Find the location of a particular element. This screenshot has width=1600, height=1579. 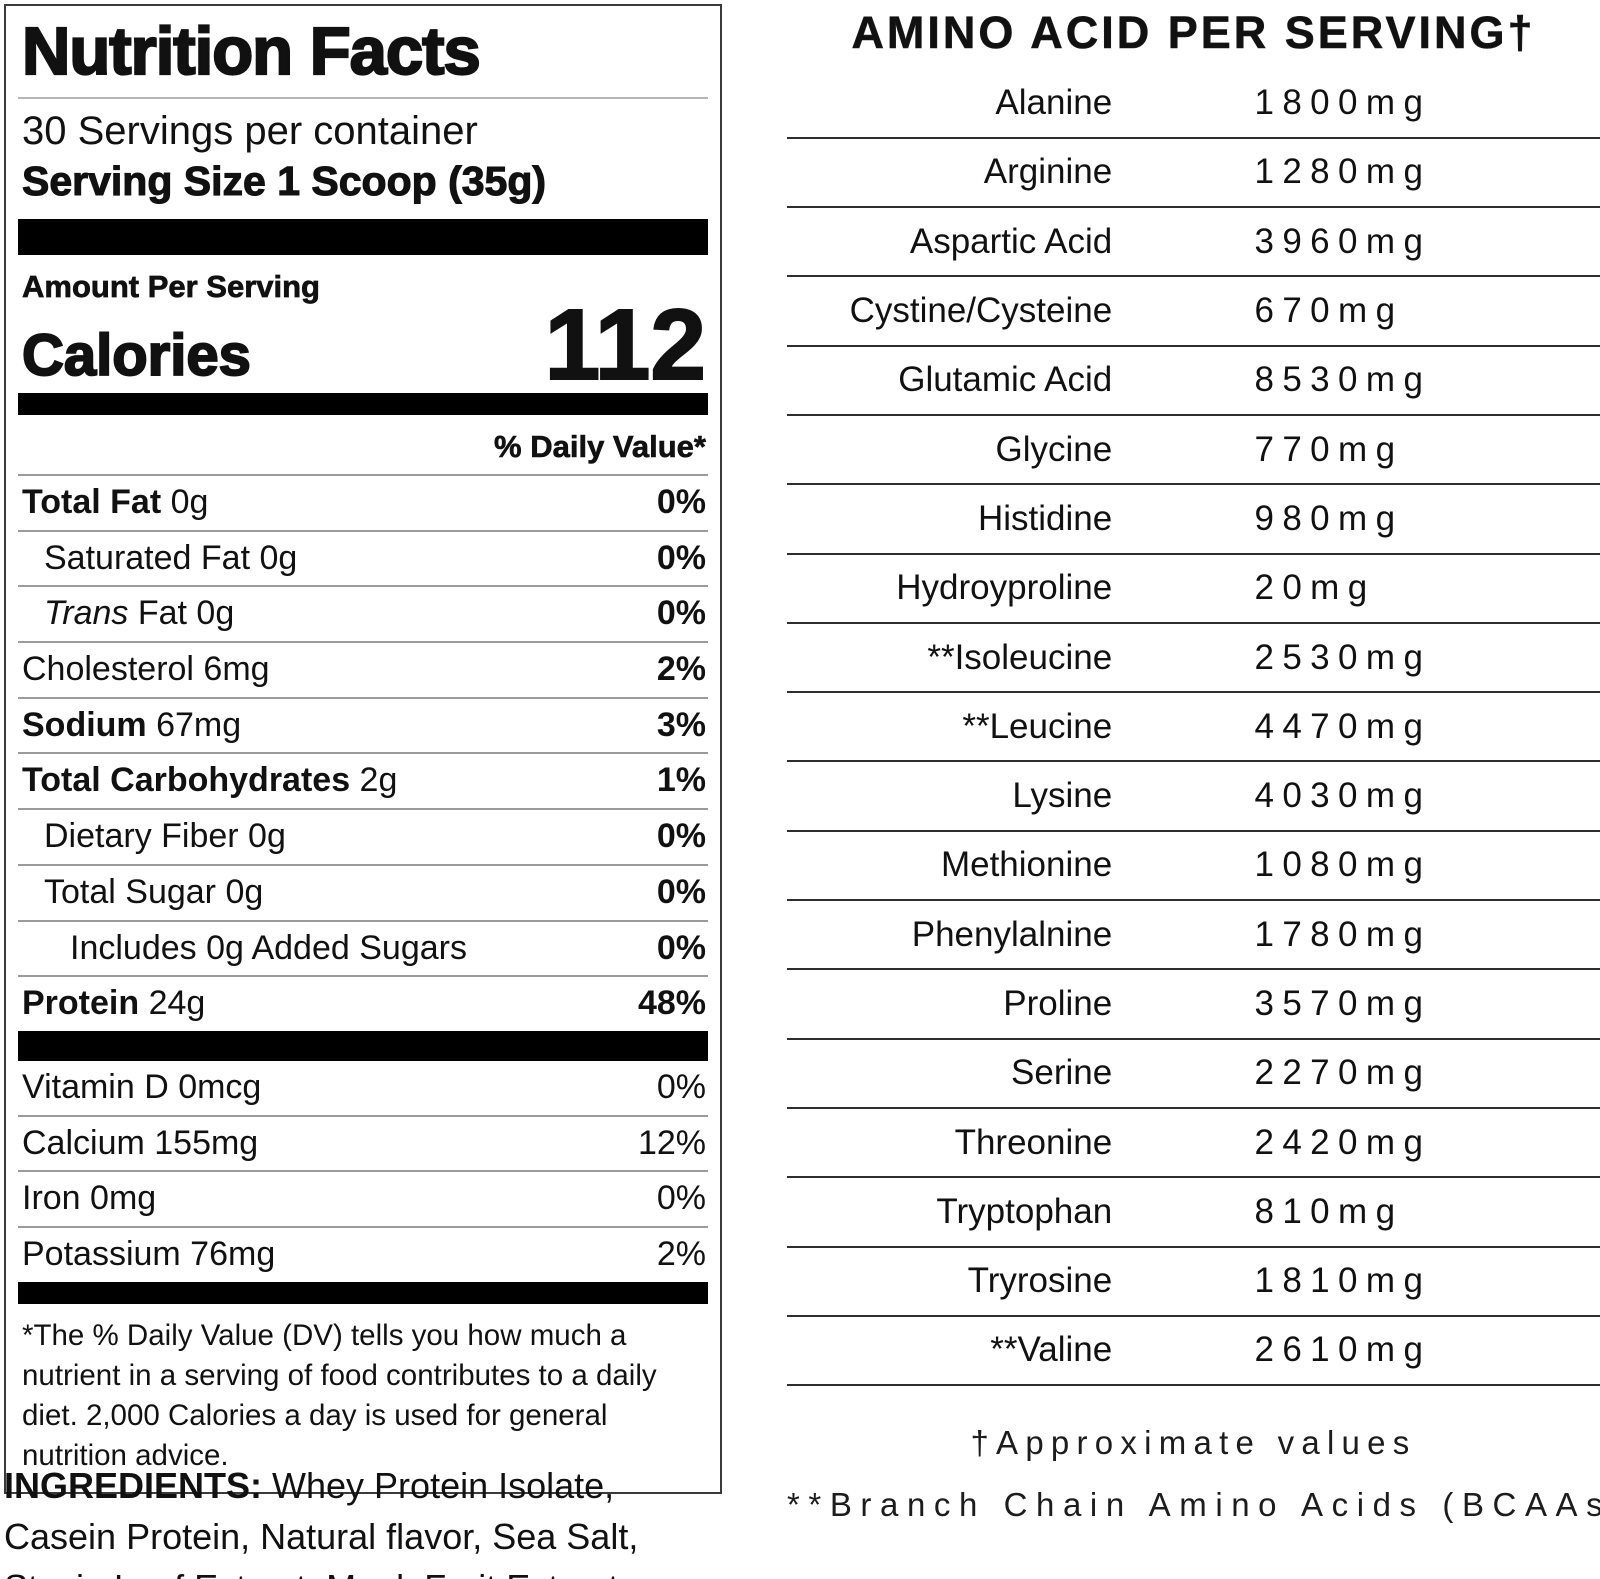

nutrient-name: Includes 0g Added Sugars is located at coordinates (268, 947).